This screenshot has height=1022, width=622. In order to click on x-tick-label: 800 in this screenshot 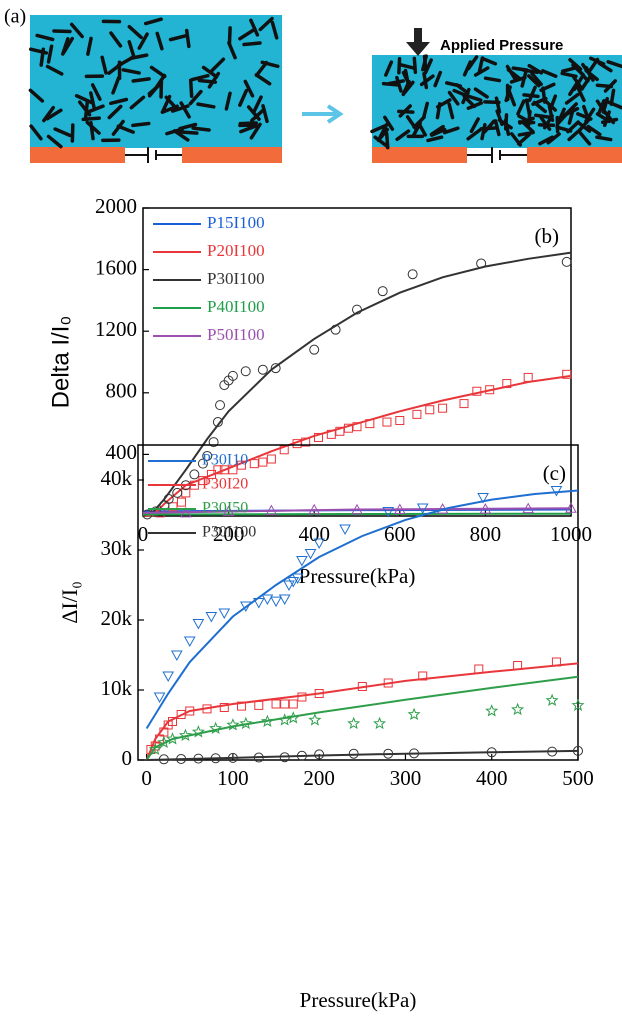, I will do `click(486, 534)`.